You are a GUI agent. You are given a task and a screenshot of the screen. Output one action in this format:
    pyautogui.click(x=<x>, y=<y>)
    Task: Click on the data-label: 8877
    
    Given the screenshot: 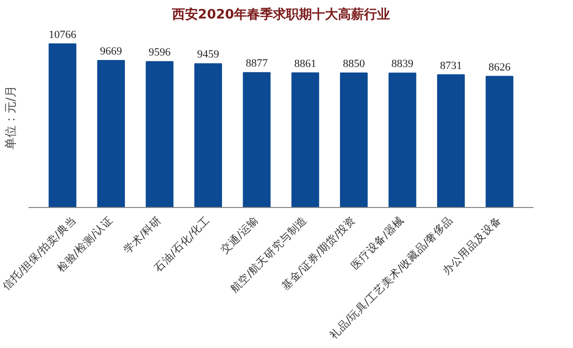 What is the action you would take?
    pyautogui.click(x=257, y=64)
    